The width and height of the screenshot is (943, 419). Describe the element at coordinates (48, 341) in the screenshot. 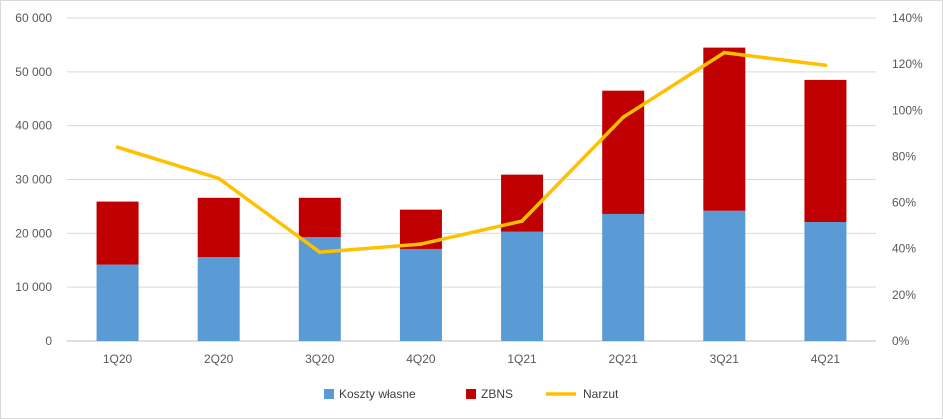

I see `left-tick-label: 0` at that location.